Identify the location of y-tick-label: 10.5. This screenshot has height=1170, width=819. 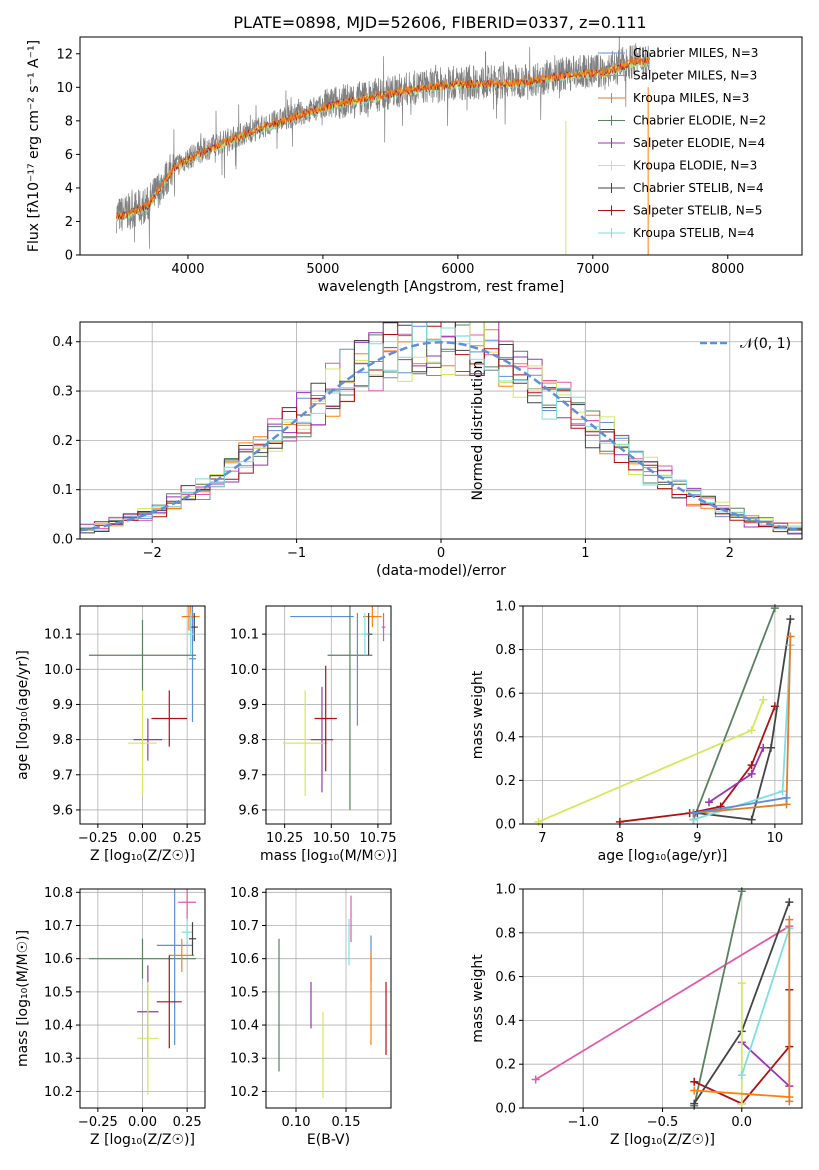
(58, 992).